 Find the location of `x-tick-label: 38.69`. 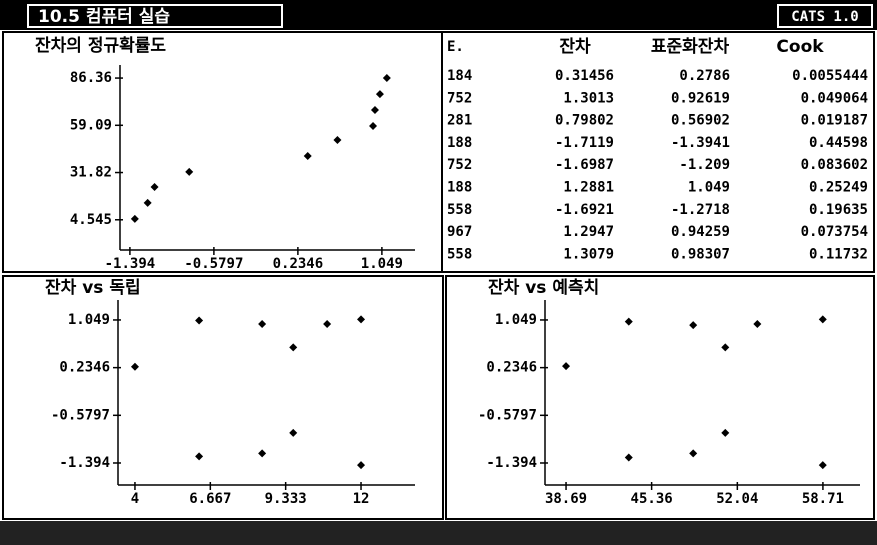

x-tick-label: 38.69 is located at coordinates (566, 499).